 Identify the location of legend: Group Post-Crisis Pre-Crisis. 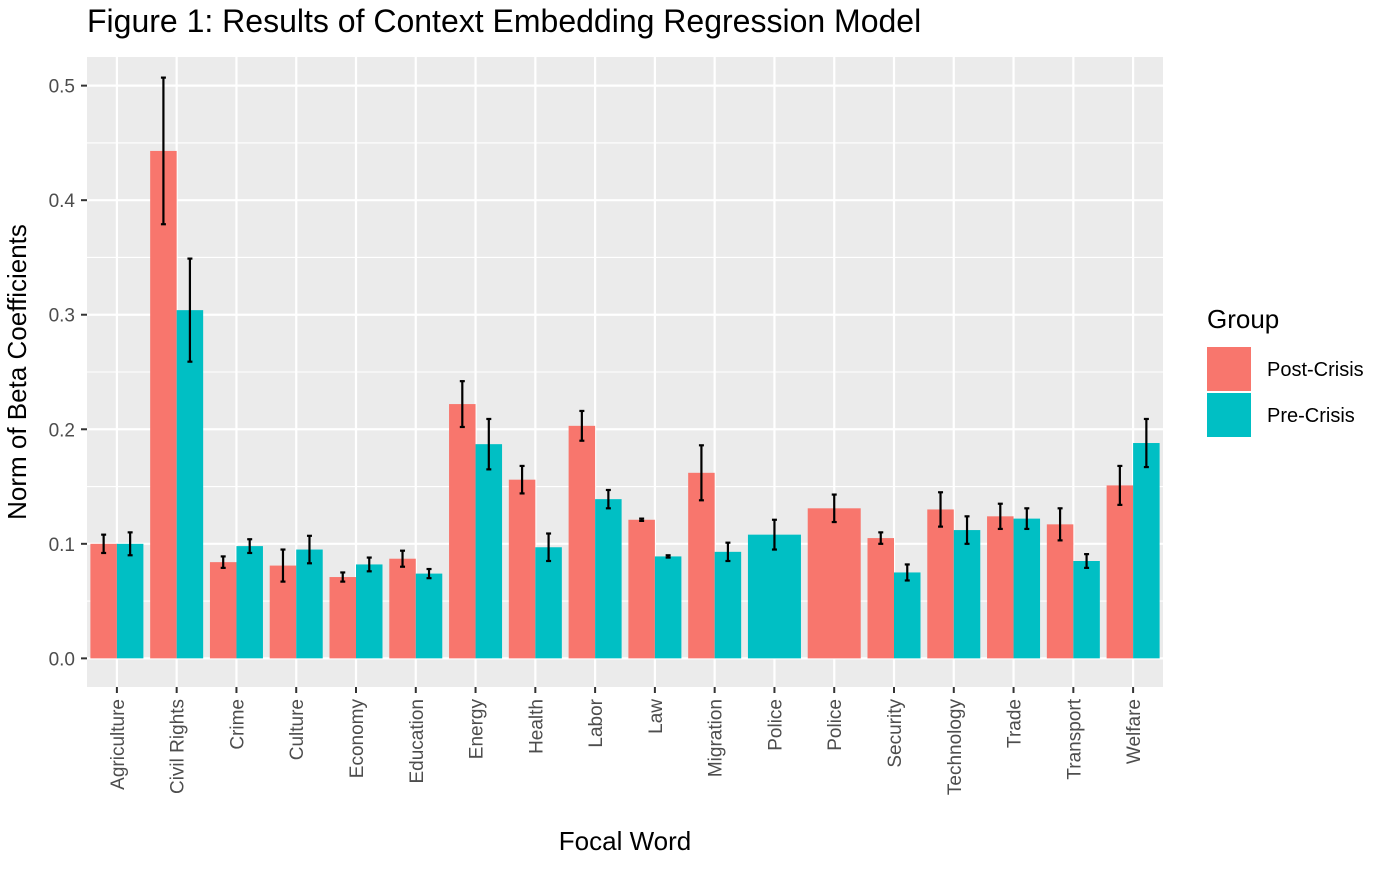
(1285, 370).